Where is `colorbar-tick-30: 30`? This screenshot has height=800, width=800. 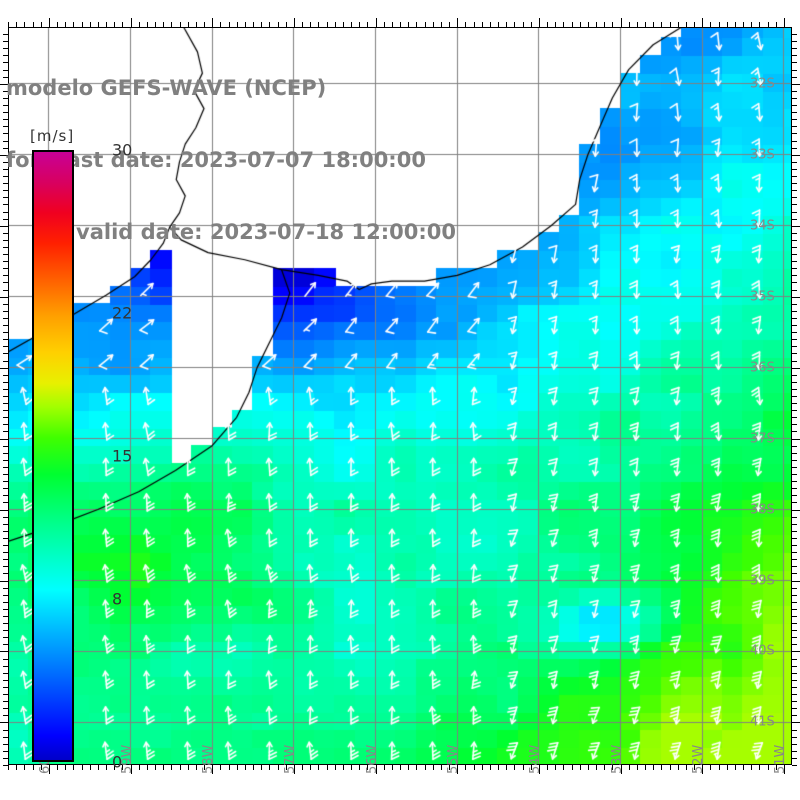
colorbar-tick-30: 30 is located at coordinates (122, 150).